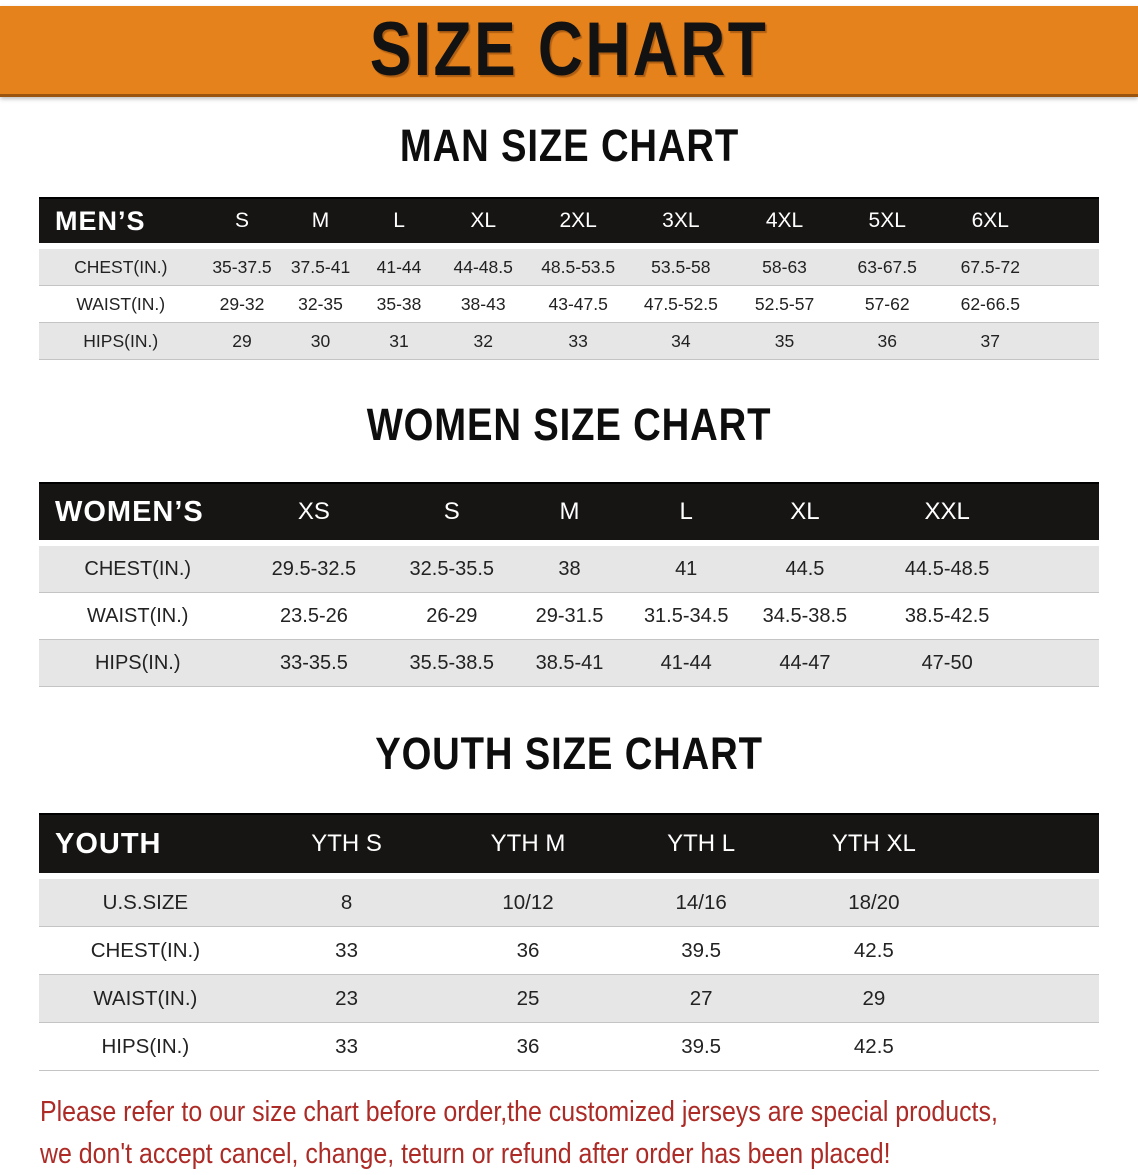 Image resolution: width=1138 pixels, height=1175 pixels. What do you see at coordinates (943, 950) in the screenshot?
I see `measurement-value: 42.5` at bounding box center [943, 950].